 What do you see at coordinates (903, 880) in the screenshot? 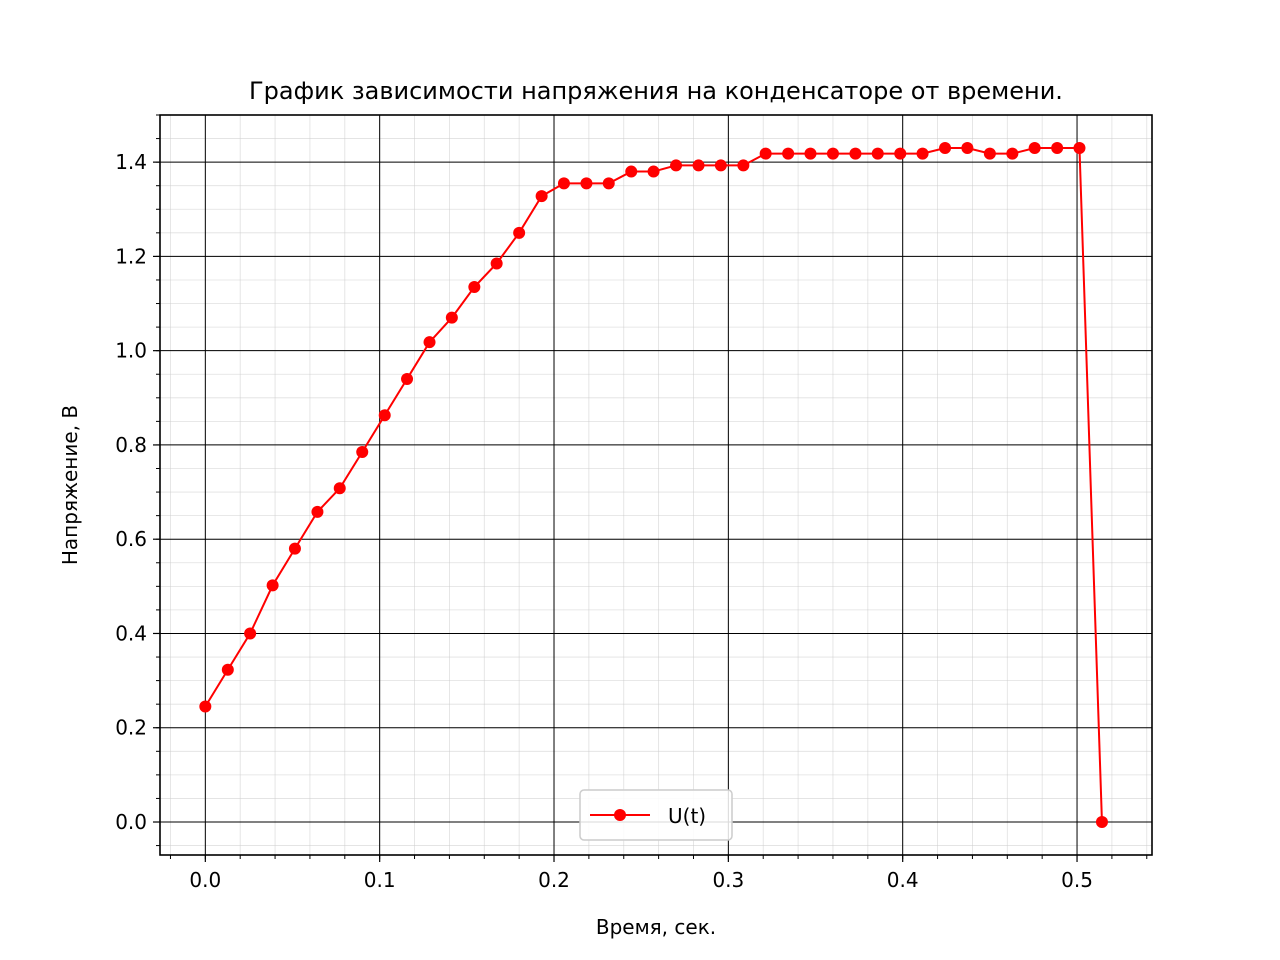
I see `x-tick-label: 0.4` at bounding box center [903, 880].